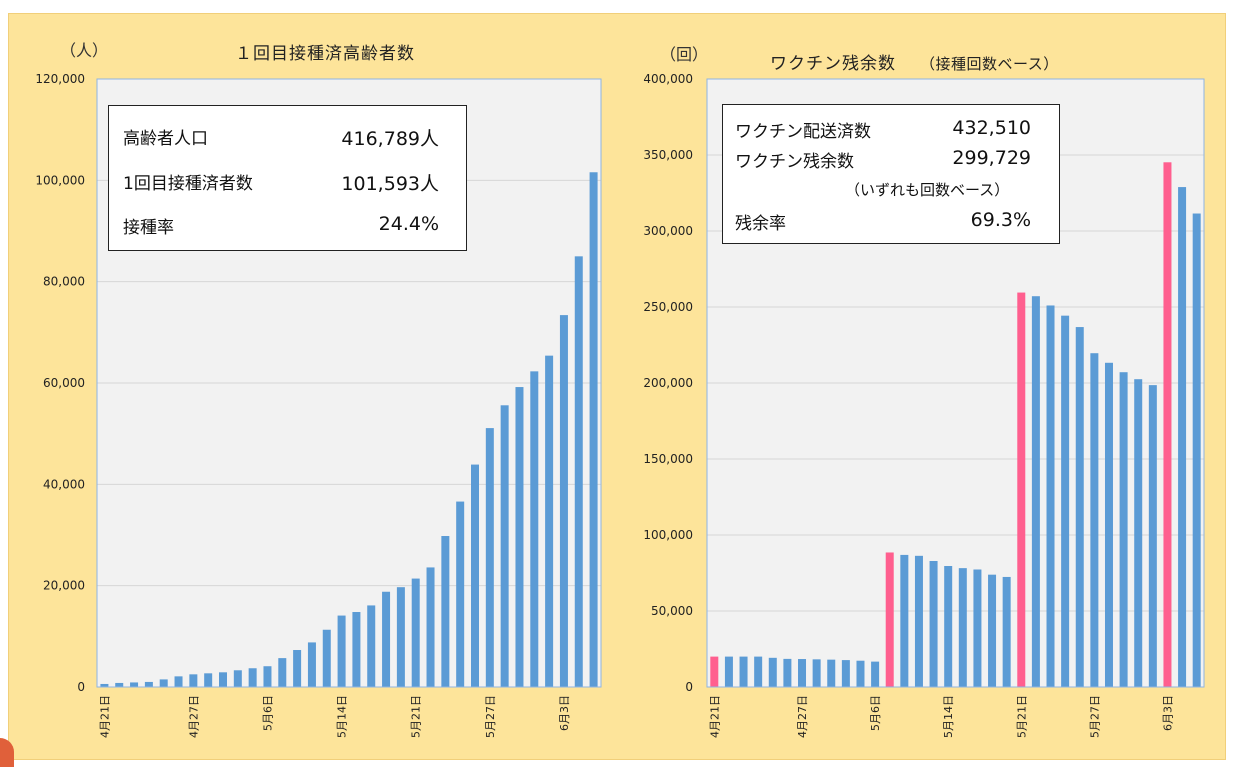  I want to click on y-tick-label: 80,000, so click(64, 282).